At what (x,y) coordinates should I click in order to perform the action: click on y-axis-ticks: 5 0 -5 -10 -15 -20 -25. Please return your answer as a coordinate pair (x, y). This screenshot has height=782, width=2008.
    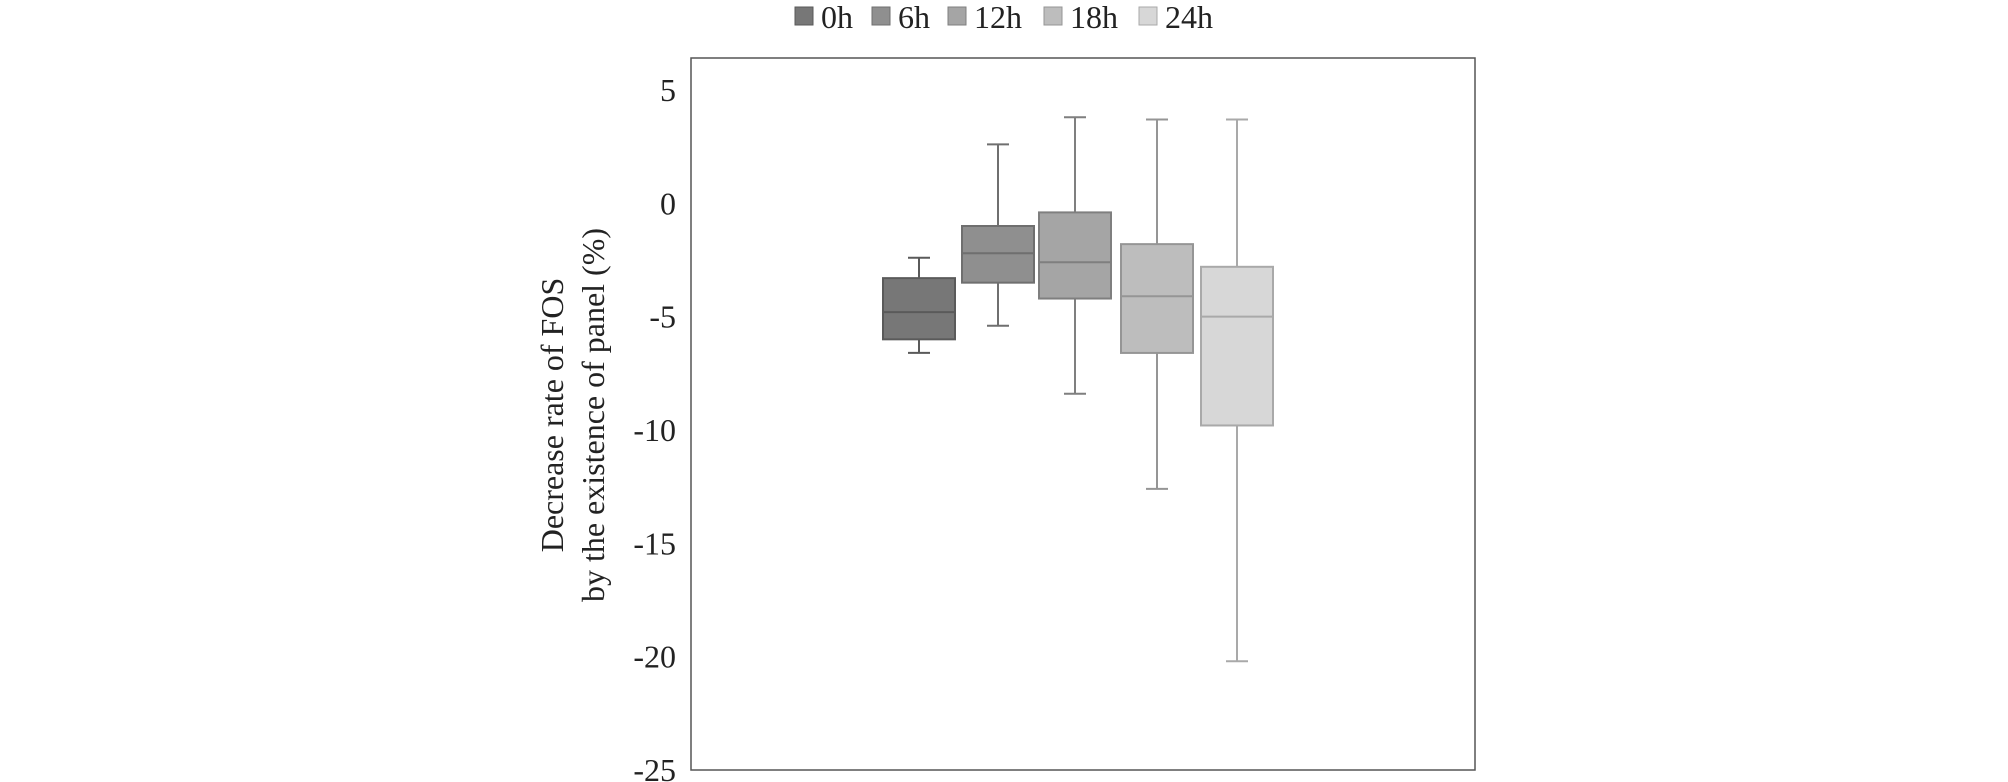
    Looking at the image, I should click on (654, 427).